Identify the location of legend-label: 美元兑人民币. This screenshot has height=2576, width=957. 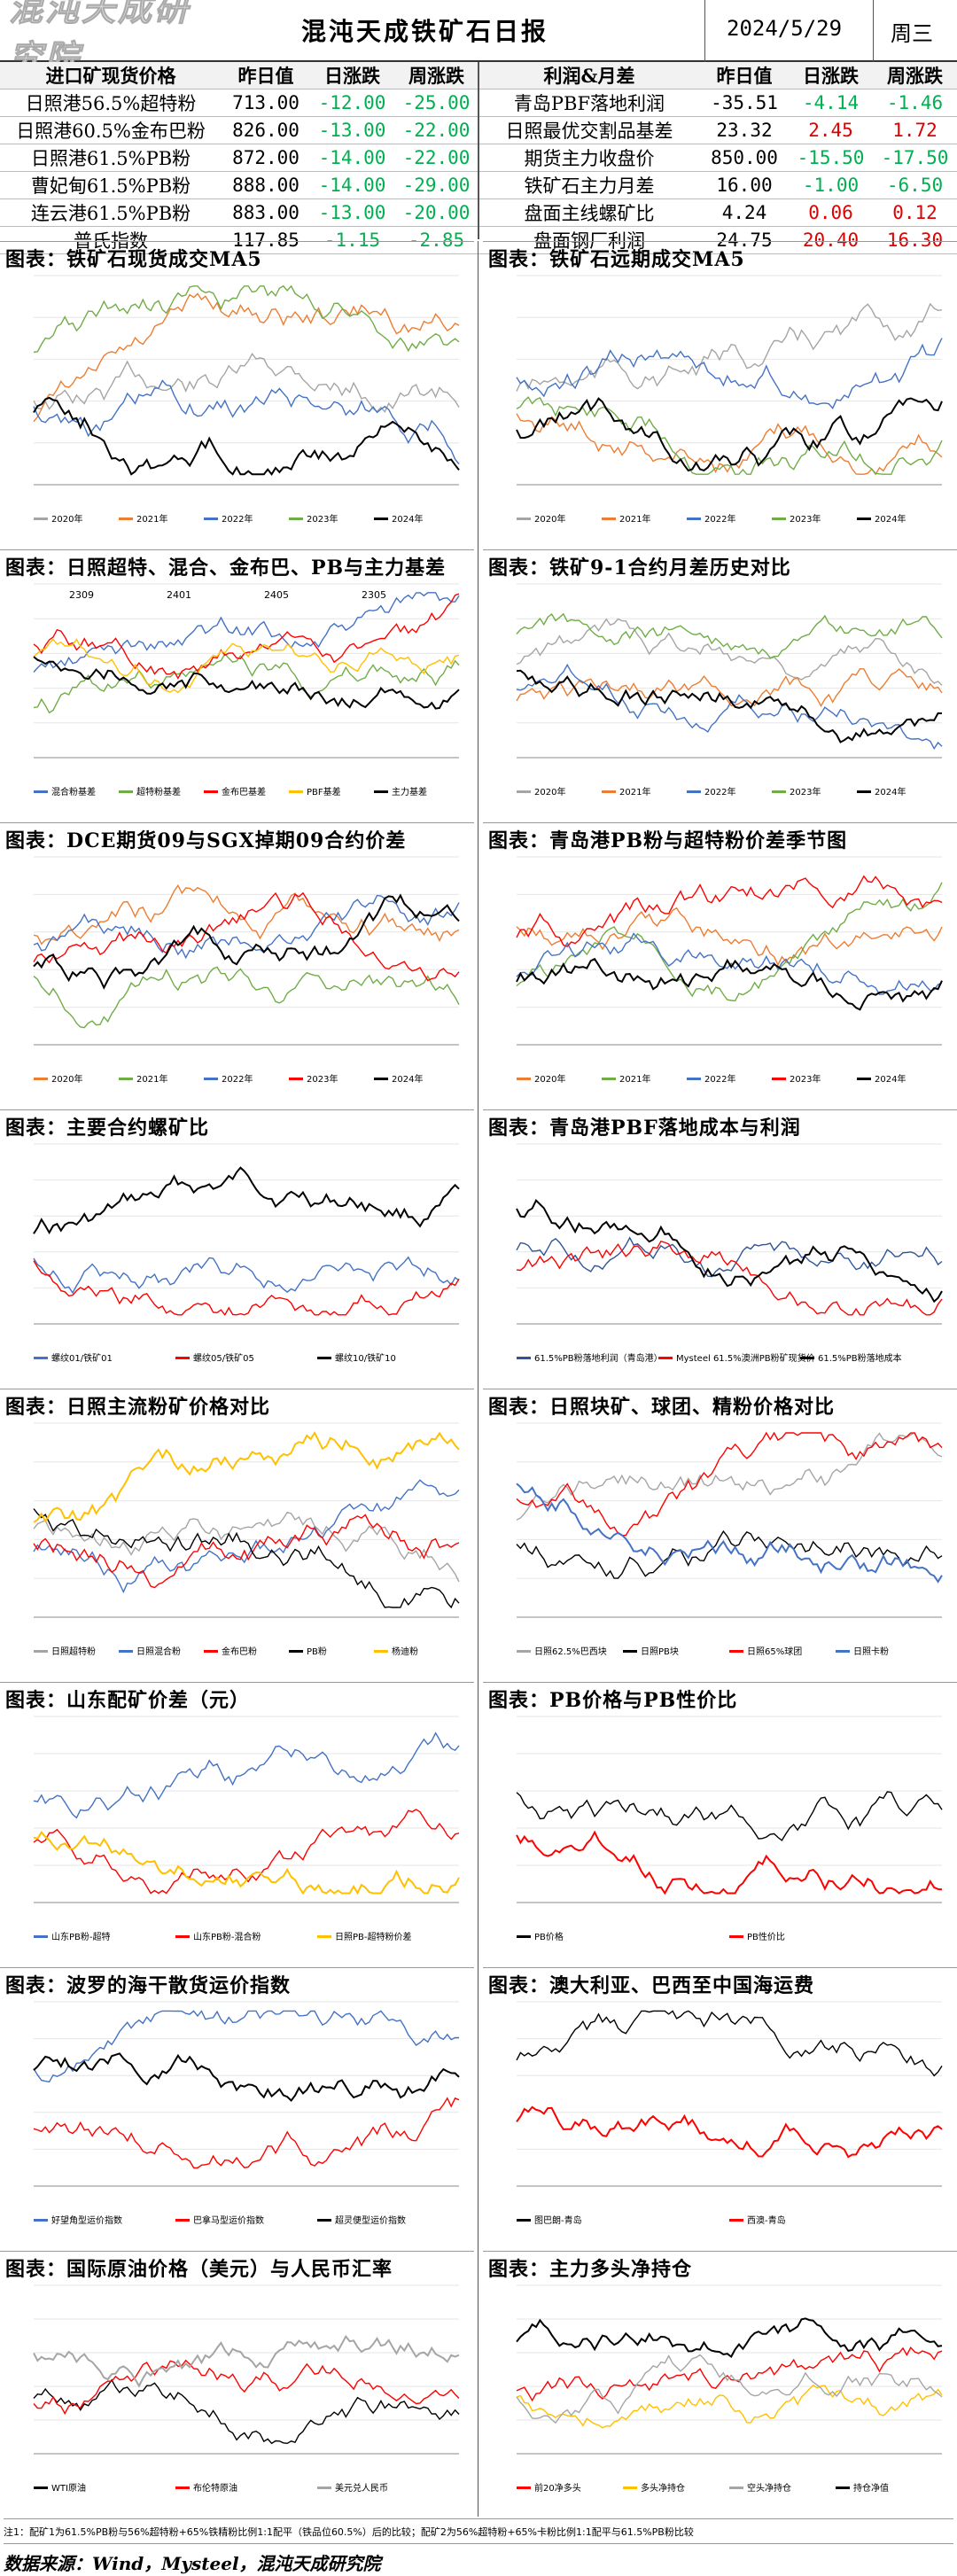
(361, 2488).